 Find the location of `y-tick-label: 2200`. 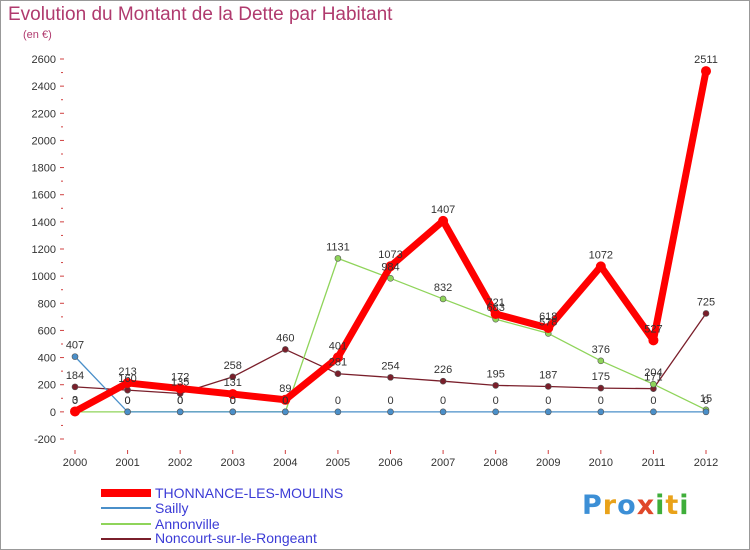

y-tick-label: 2200 is located at coordinates (44, 114).